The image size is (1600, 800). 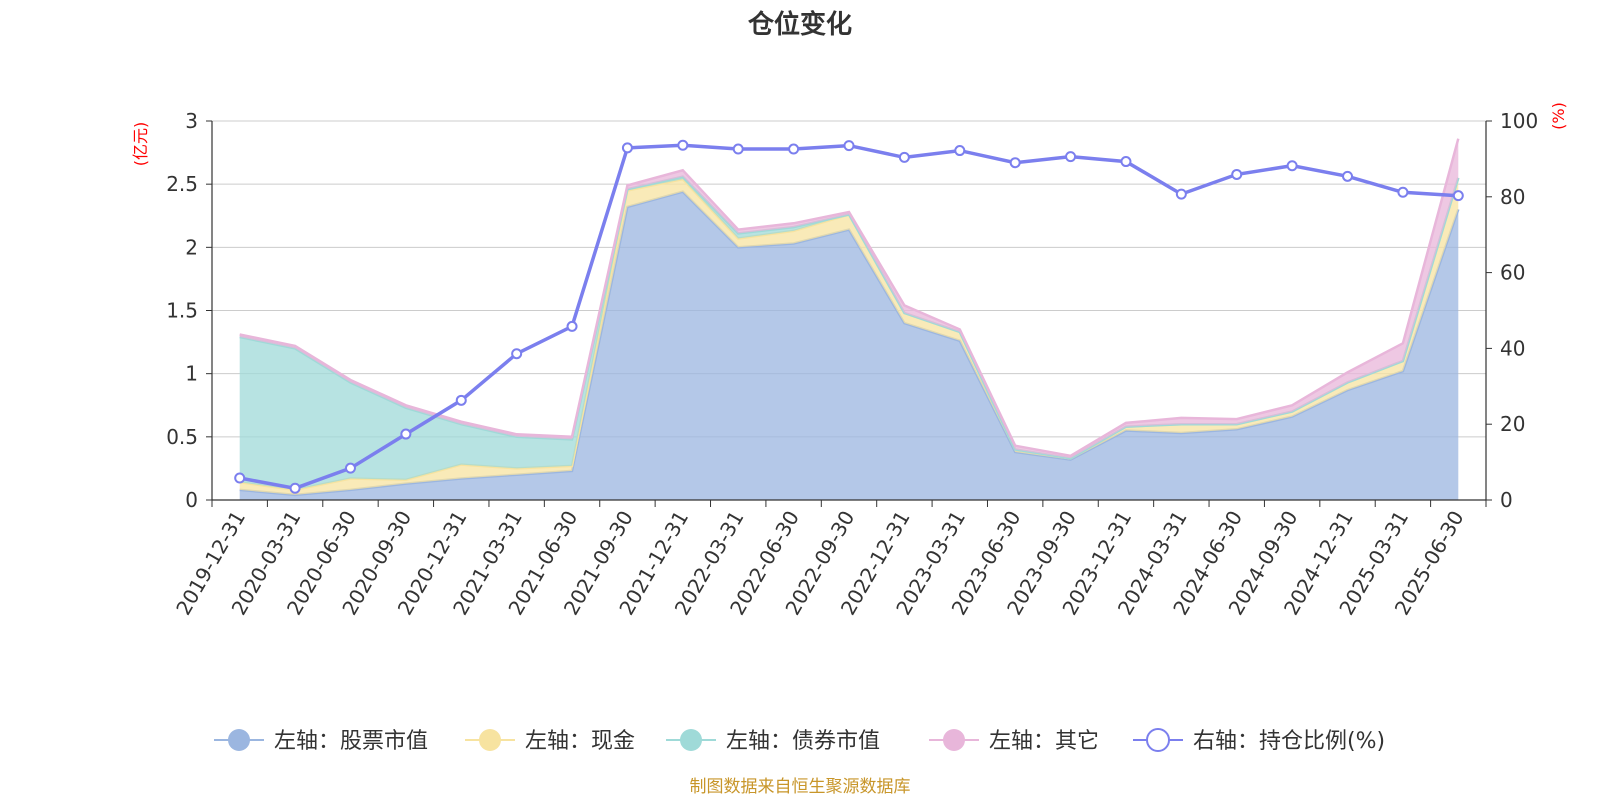 What do you see at coordinates (803, 741) in the screenshot?
I see `legend-label: 左轴：债券市值` at bounding box center [803, 741].